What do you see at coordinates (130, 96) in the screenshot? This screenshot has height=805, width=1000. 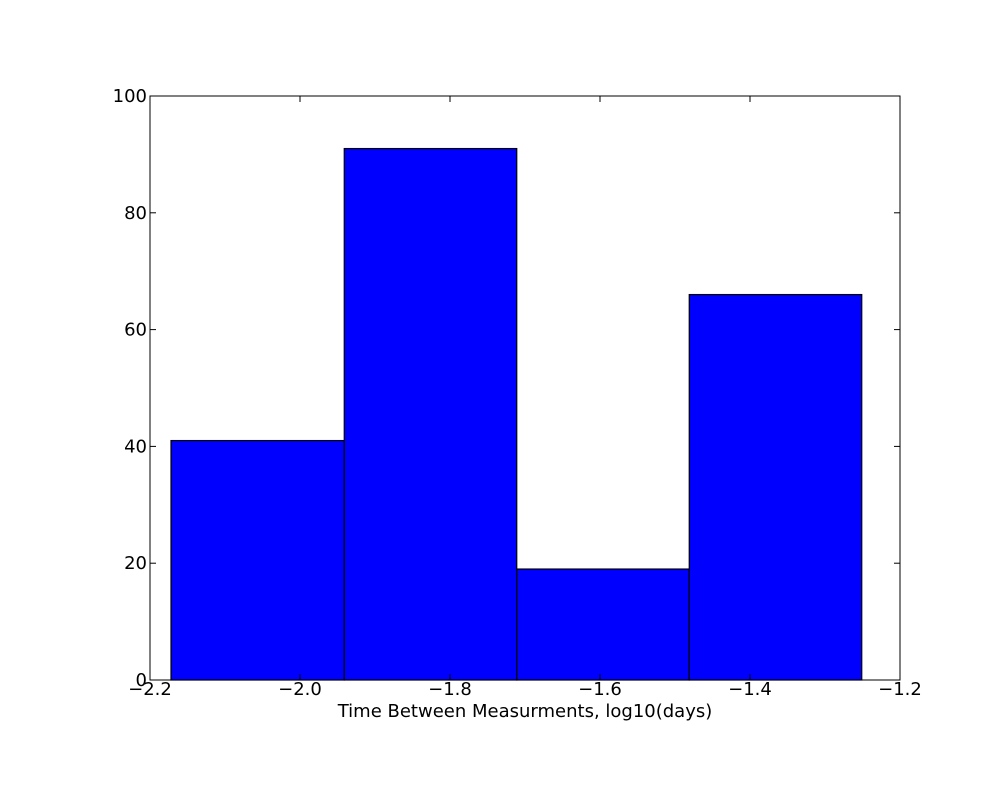 I see `y-tick-label: 100` at bounding box center [130, 96].